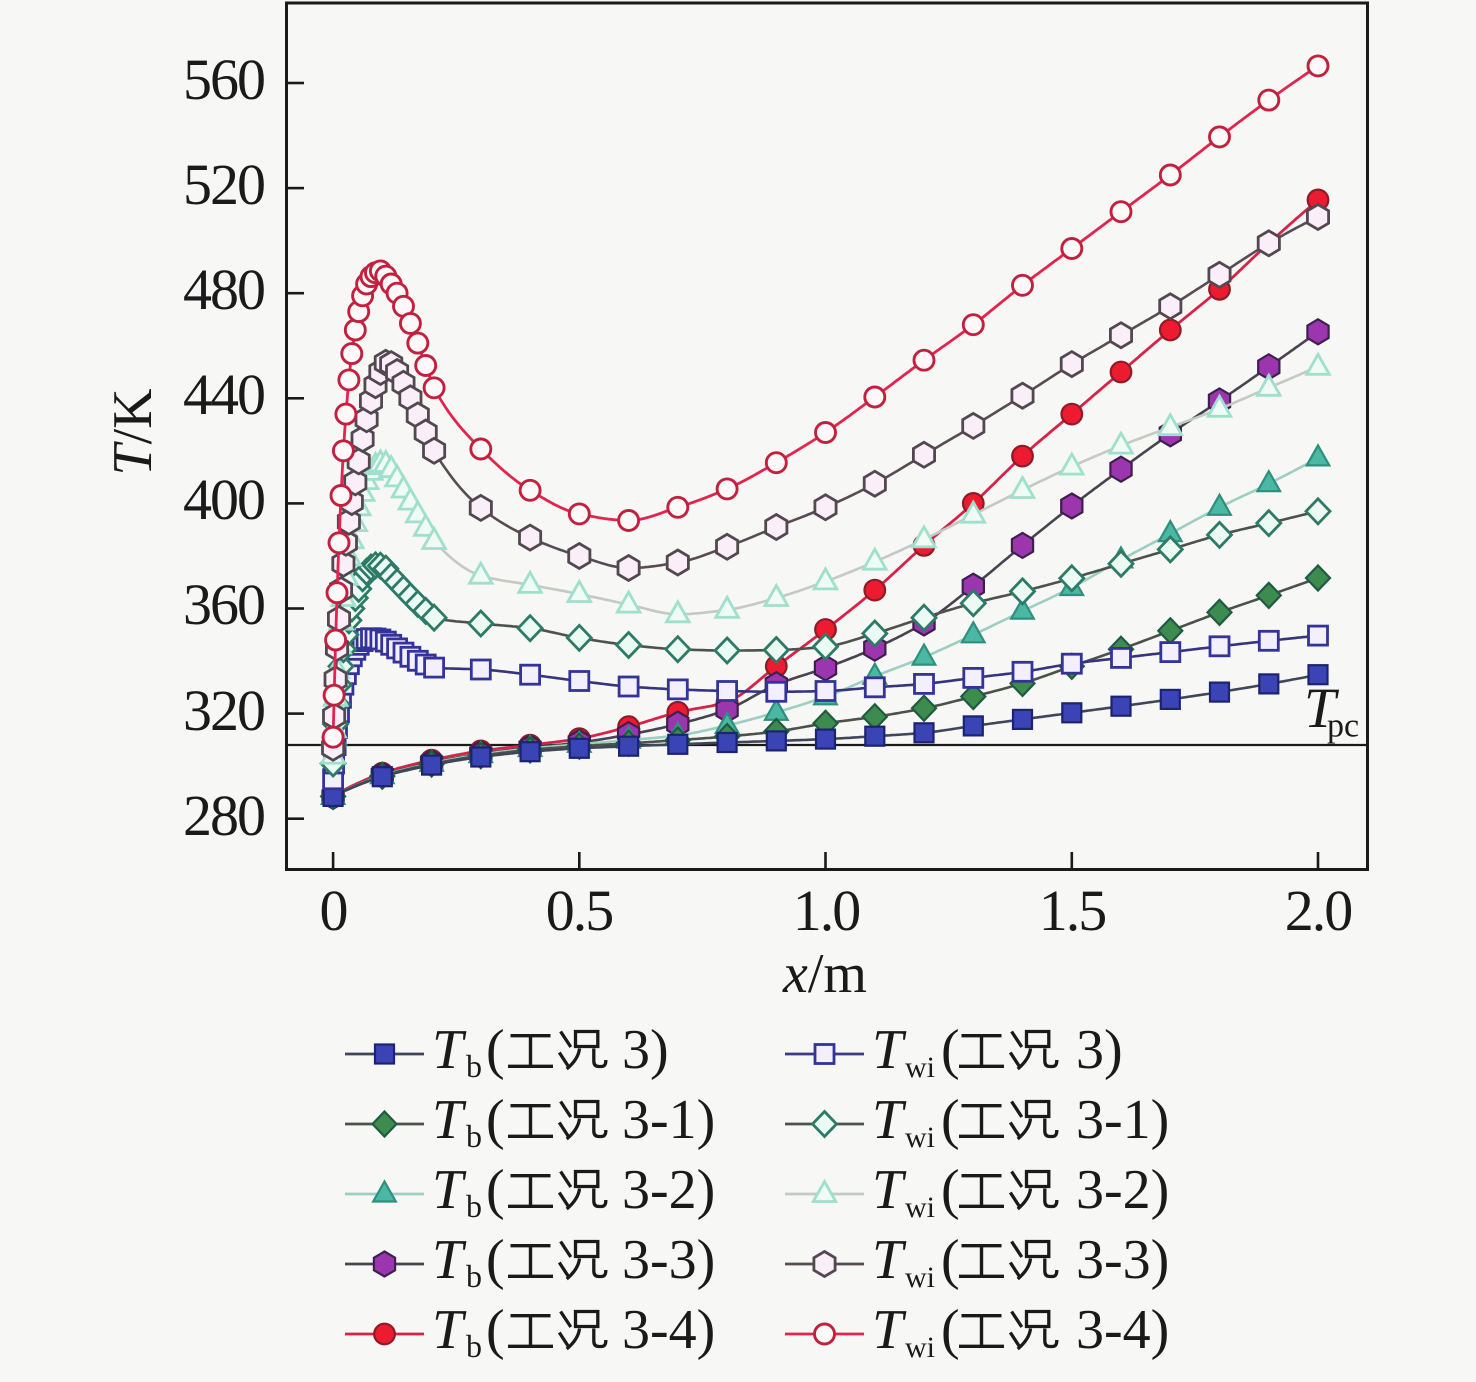 The width and height of the screenshot is (1476, 1382). What do you see at coordinates (1318, 910) in the screenshot?
I see `svg-text: 2.0` at bounding box center [1318, 910].